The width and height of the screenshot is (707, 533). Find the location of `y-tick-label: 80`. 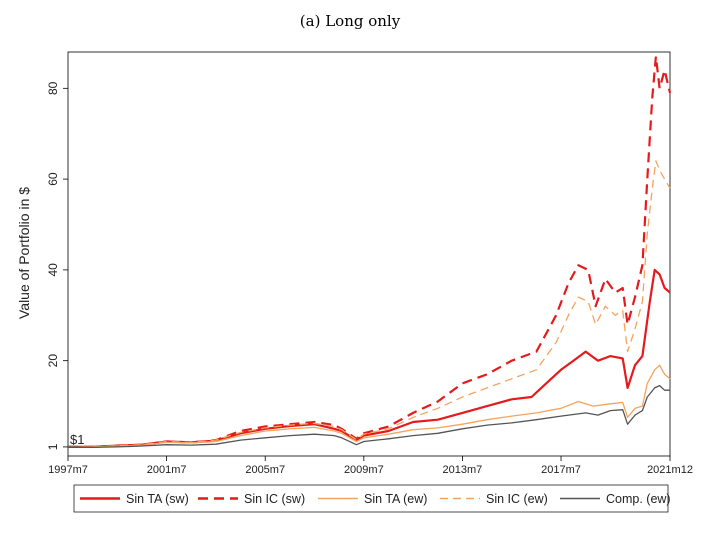

y-tick-label: 80 is located at coordinates (53, 88).